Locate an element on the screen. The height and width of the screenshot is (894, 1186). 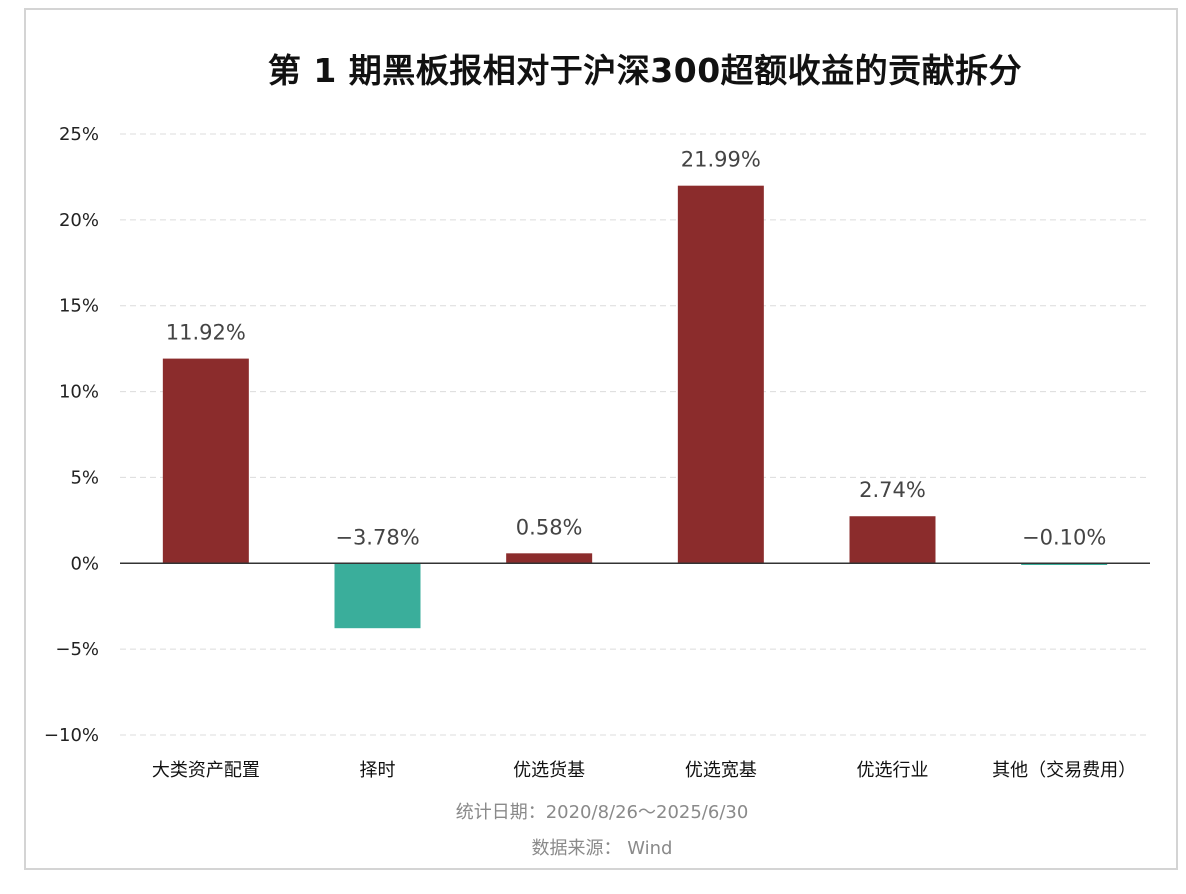
category-label: 优选宽基 is located at coordinates (721, 770).